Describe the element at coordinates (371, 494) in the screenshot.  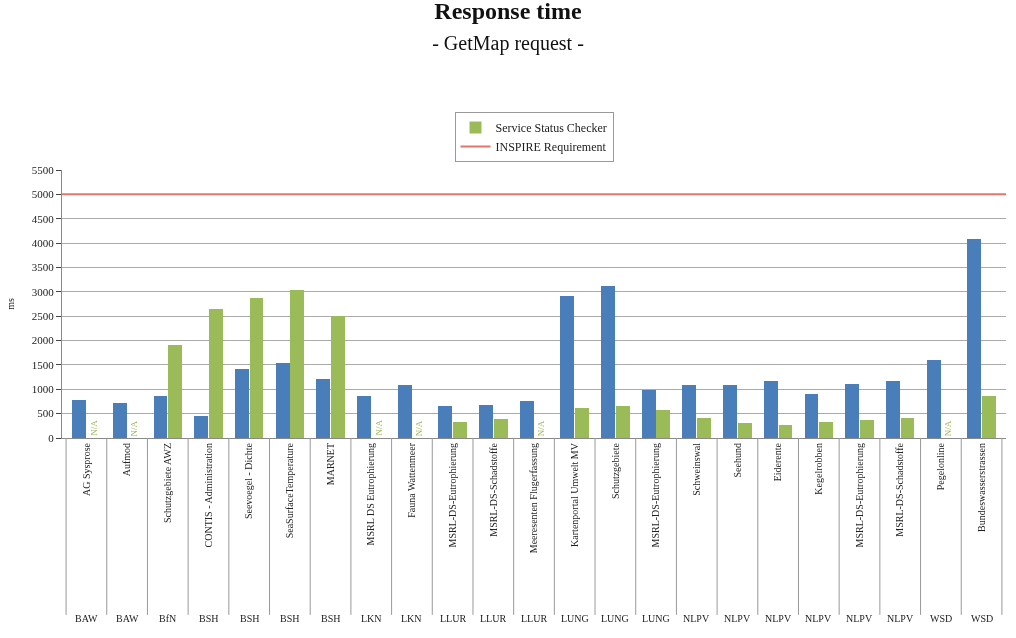
I see `x-tick-label: MSRL DS Eutrophierung` at that location.